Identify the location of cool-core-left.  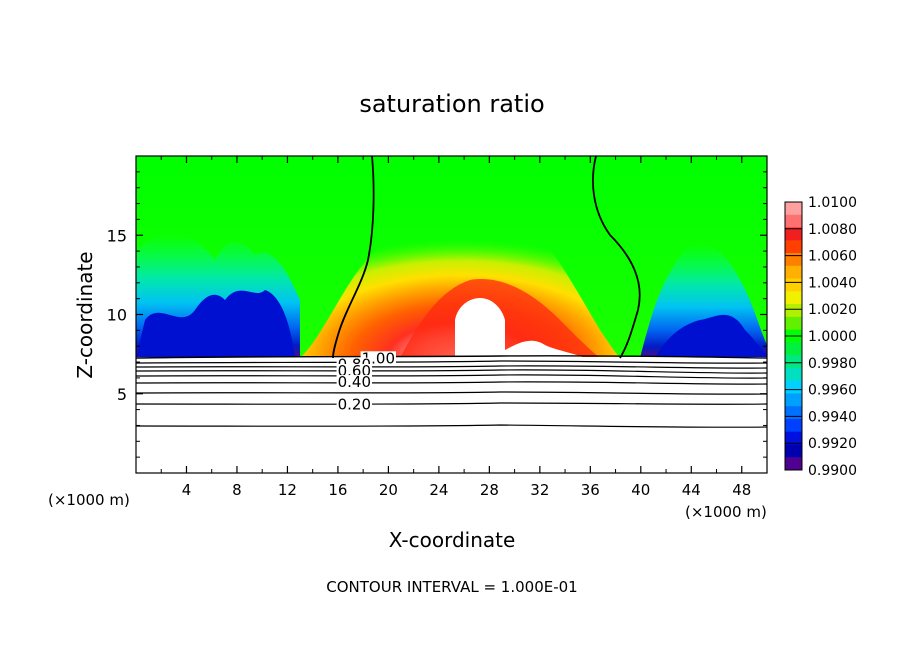
(215, 324).